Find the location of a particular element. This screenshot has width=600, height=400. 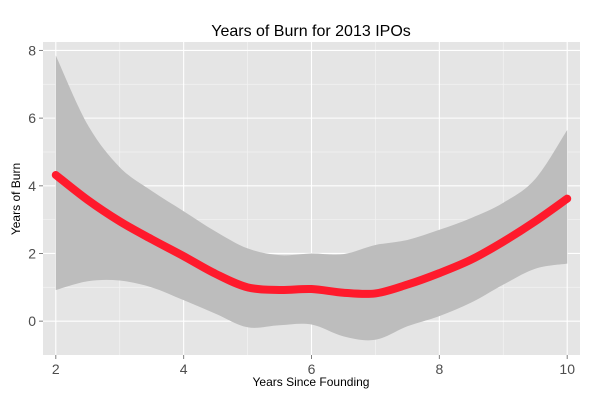

x-axis: 2 4 6 8 10 is located at coordinates (313, 366).